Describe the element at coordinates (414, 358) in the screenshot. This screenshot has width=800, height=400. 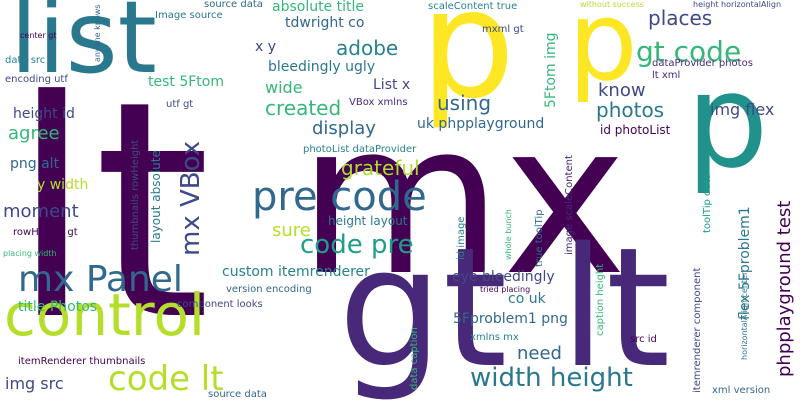
I see `word-data-caption: data caption` at that location.